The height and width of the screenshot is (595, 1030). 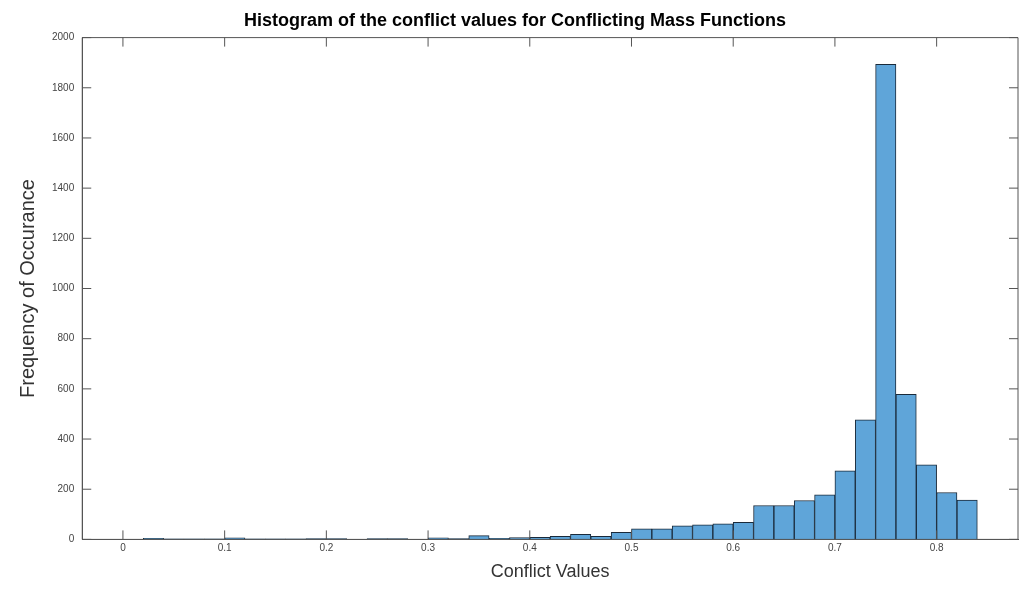 I want to click on x-tick-label: 0.1, so click(x=225, y=548).